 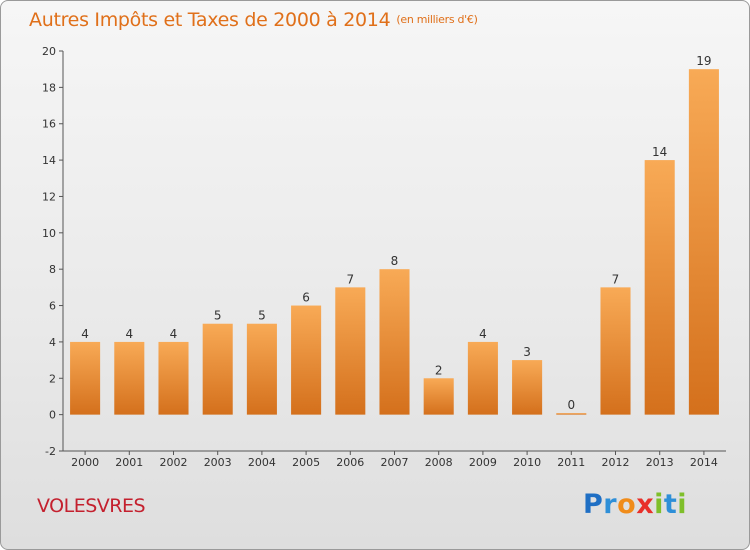 What do you see at coordinates (616, 462) in the screenshot?
I see `x-tick-label: 2012` at bounding box center [616, 462].